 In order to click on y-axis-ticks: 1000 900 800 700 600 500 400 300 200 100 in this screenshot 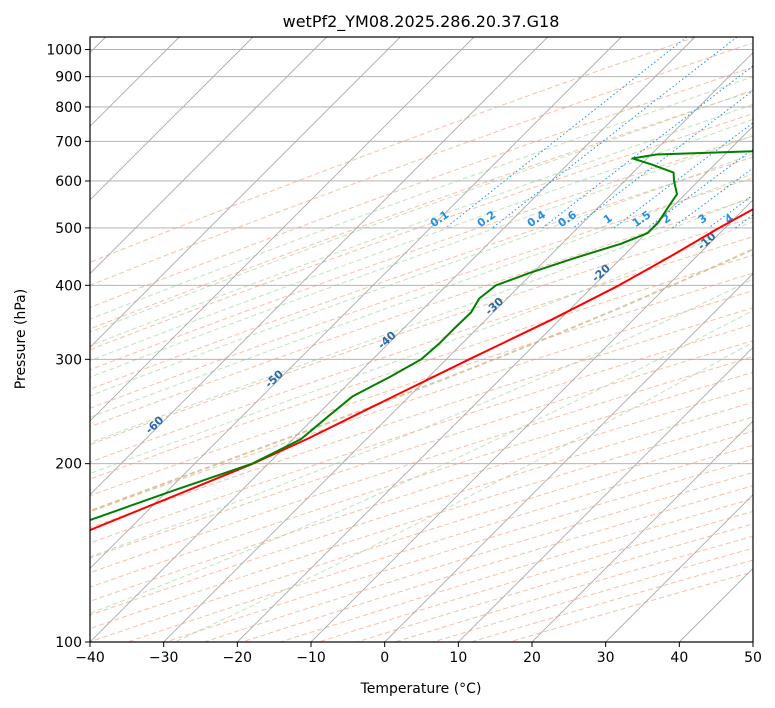, I will do `click(68, 347)`.